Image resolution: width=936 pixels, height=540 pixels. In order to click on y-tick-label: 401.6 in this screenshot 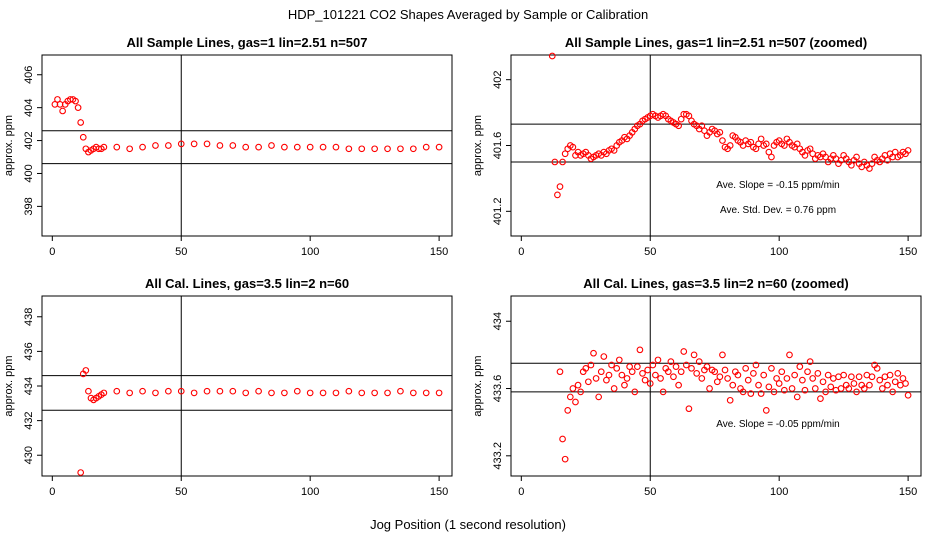, I will do `click(498, 146)`.